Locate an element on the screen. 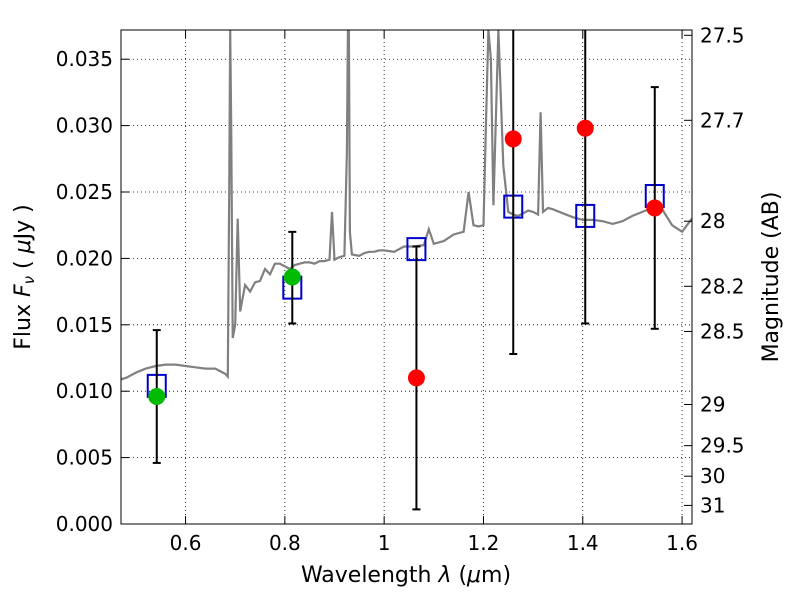 The width and height of the screenshot is (800, 600). x-tick-label: 0.8 is located at coordinates (285, 543).